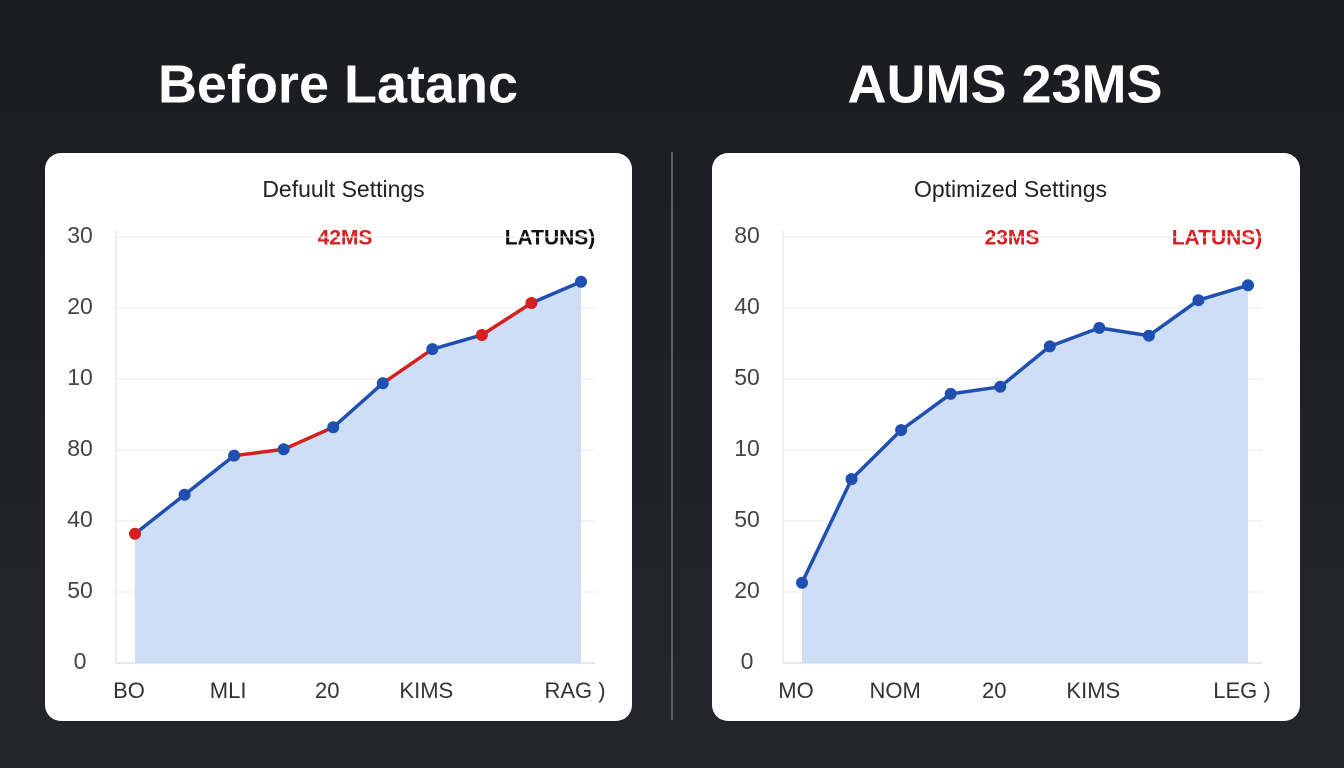 This screenshot has height=768, width=1344. What do you see at coordinates (795, 690) in the screenshot?
I see `x-tick-label: MO` at bounding box center [795, 690].